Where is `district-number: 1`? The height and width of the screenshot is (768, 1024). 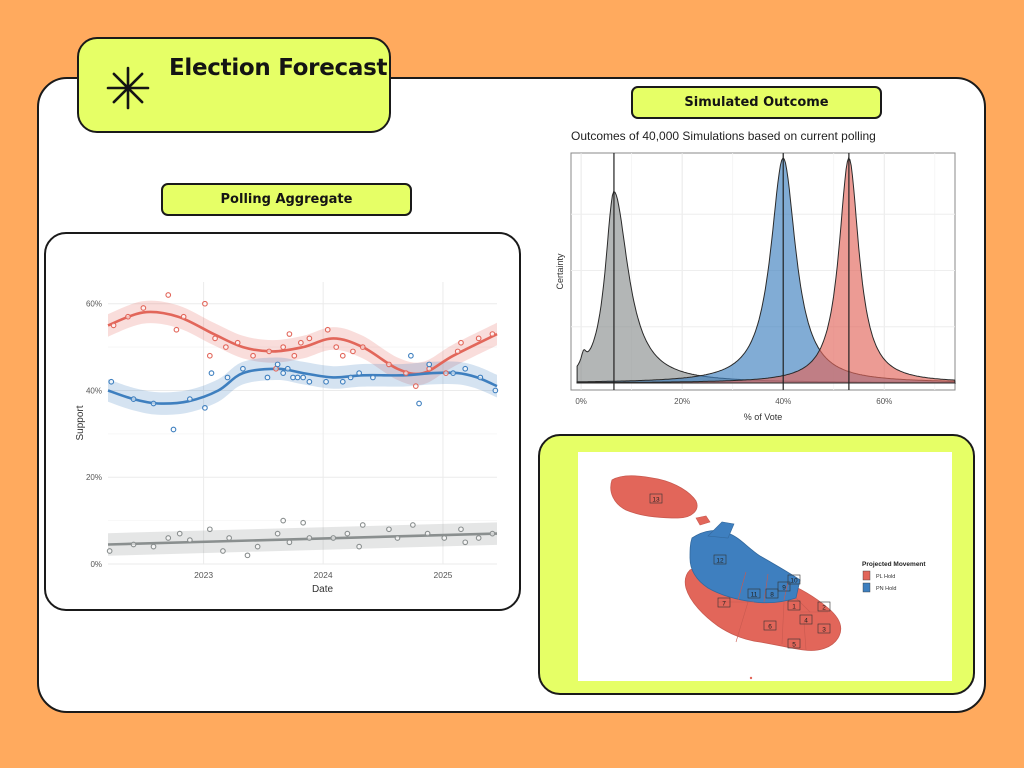
district-number: 1 is located at coordinates (794, 607).